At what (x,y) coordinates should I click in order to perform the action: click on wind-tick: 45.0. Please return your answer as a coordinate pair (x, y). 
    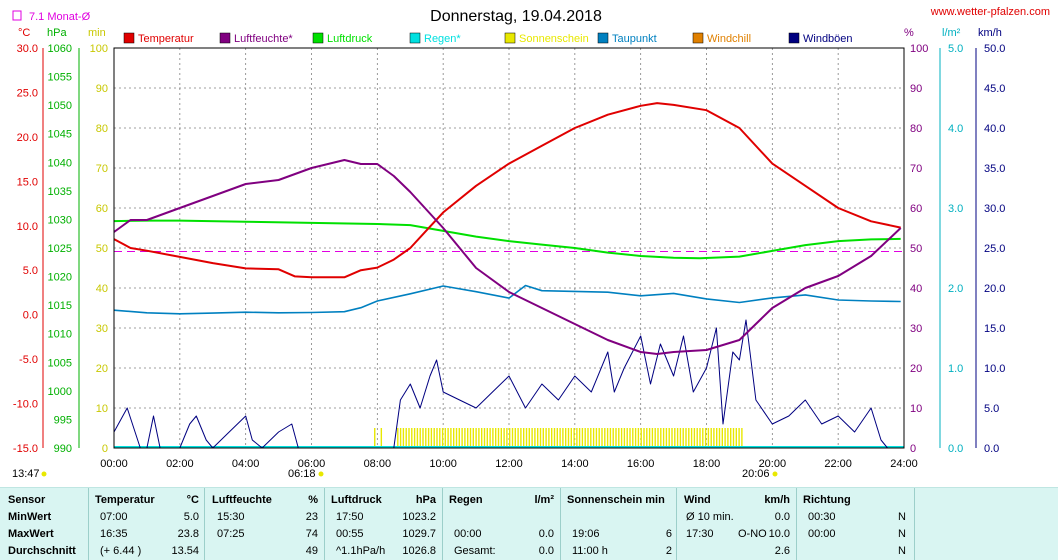
    Looking at the image, I should click on (994, 89).